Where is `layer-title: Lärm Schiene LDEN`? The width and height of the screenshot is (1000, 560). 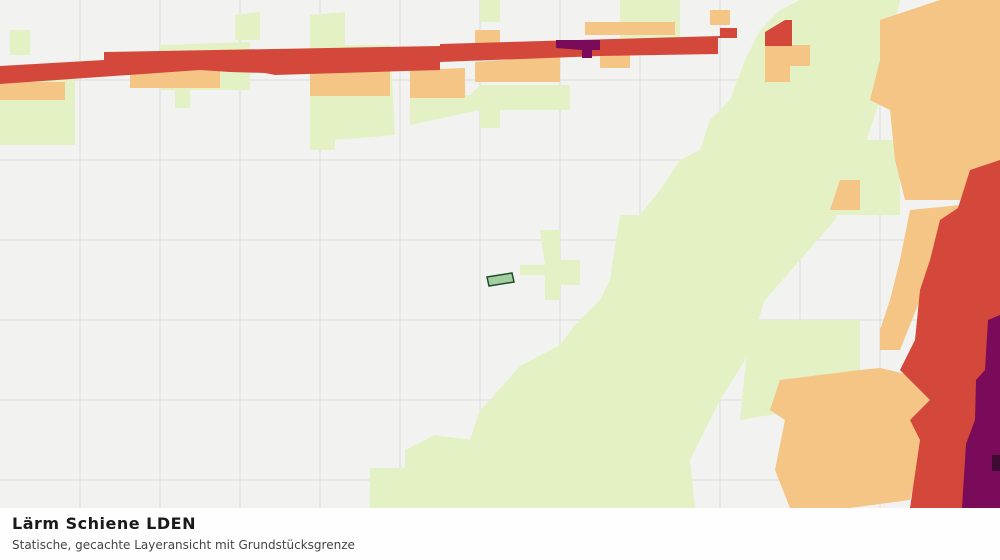 layer-title: Lärm Schiene LDEN is located at coordinates (104, 523).